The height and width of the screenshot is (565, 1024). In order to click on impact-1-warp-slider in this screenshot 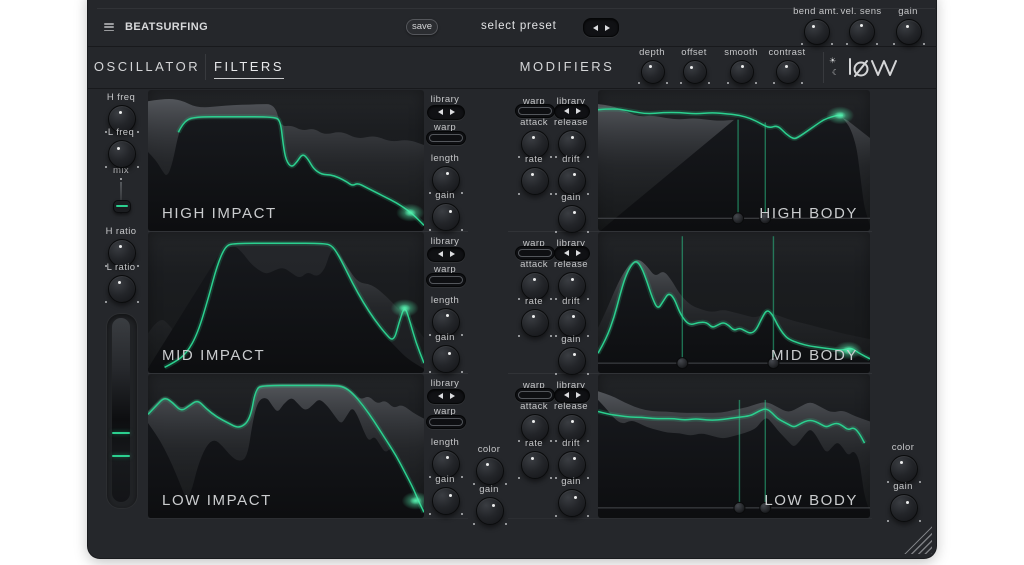, I will do `click(446, 280)`.